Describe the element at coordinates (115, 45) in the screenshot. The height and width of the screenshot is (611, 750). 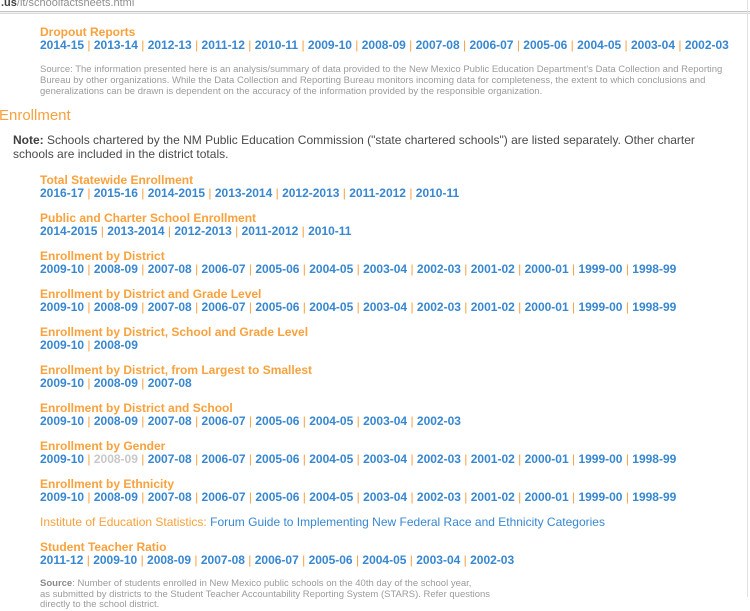
I see `year-link: 2013-14` at that location.